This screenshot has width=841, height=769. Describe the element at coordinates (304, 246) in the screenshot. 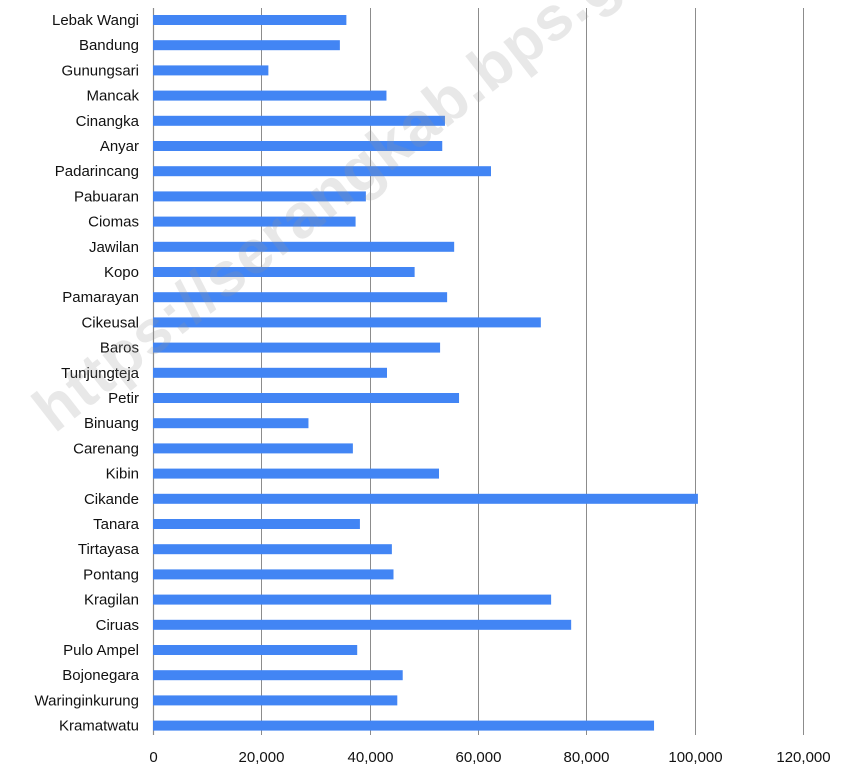

I see `bar-jawilan` at that location.